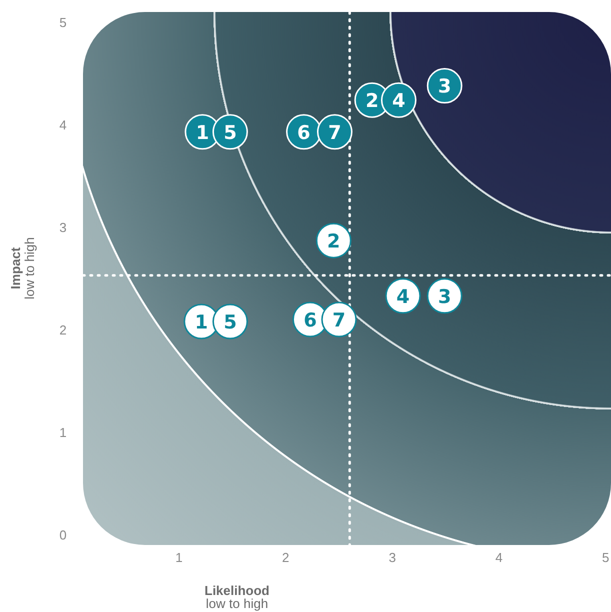 Image resolution: width=611 pixels, height=612 pixels. I want to click on y-tick-label: 3, so click(63, 227).